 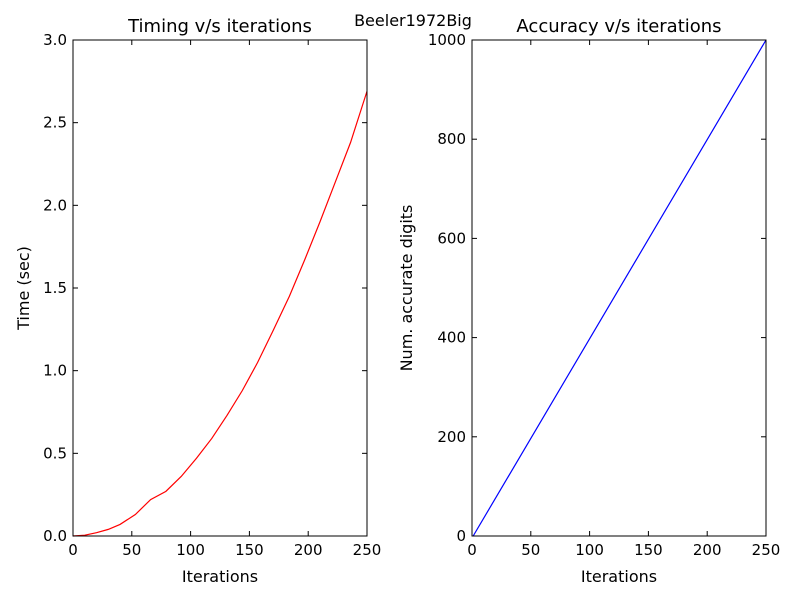 I want to click on timing-x-tick-label: 250, so click(x=367, y=550).